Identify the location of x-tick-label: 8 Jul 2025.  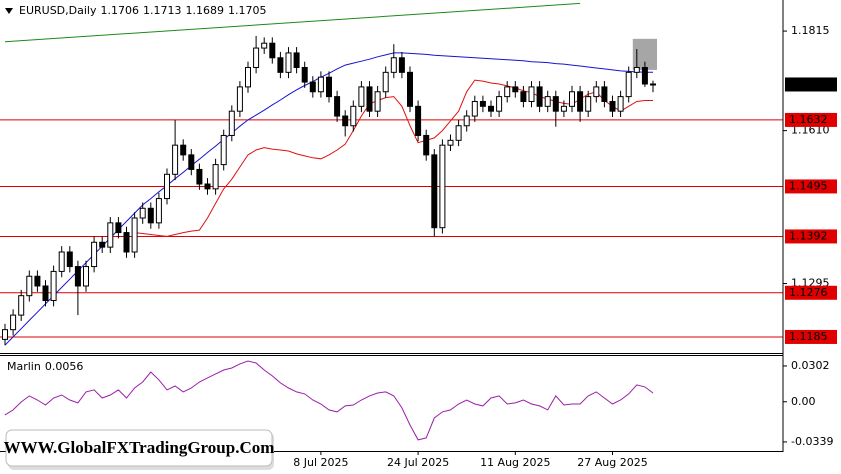
(320, 462).